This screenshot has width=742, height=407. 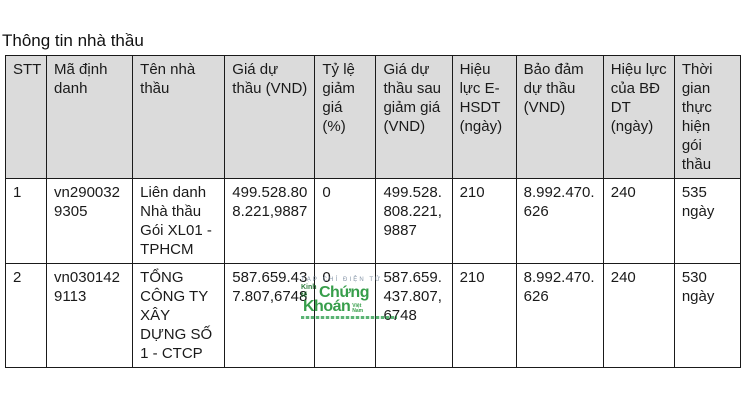 What do you see at coordinates (90, 117) in the screenshot?
I see `col-header-ma-dinh-danh: Mã định danh` at bounding box center [90, 117].